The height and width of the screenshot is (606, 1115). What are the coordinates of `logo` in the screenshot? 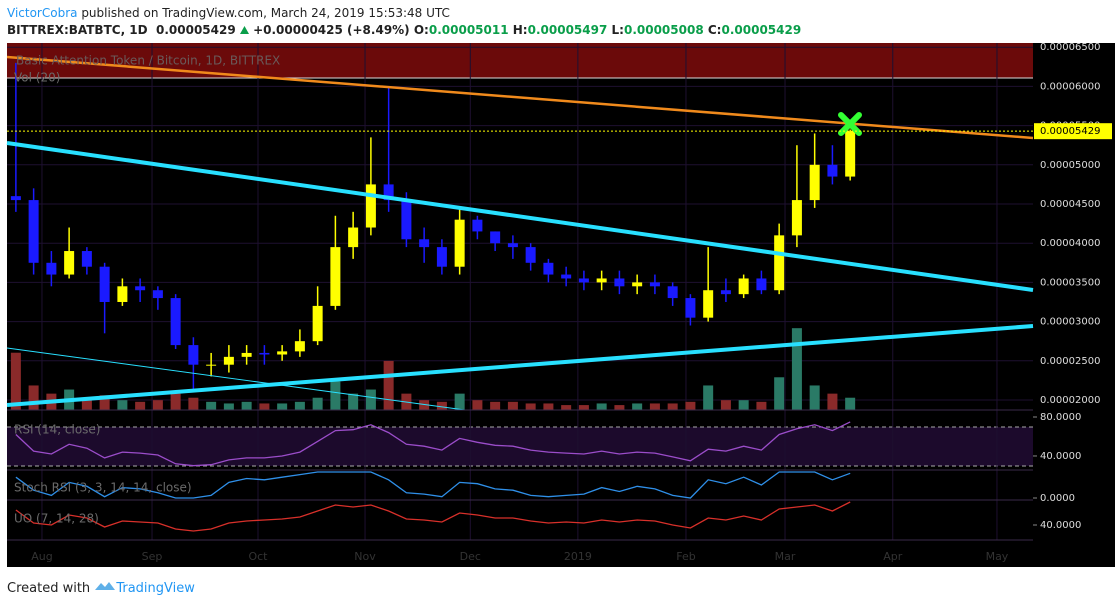 It's located at (105, 586).